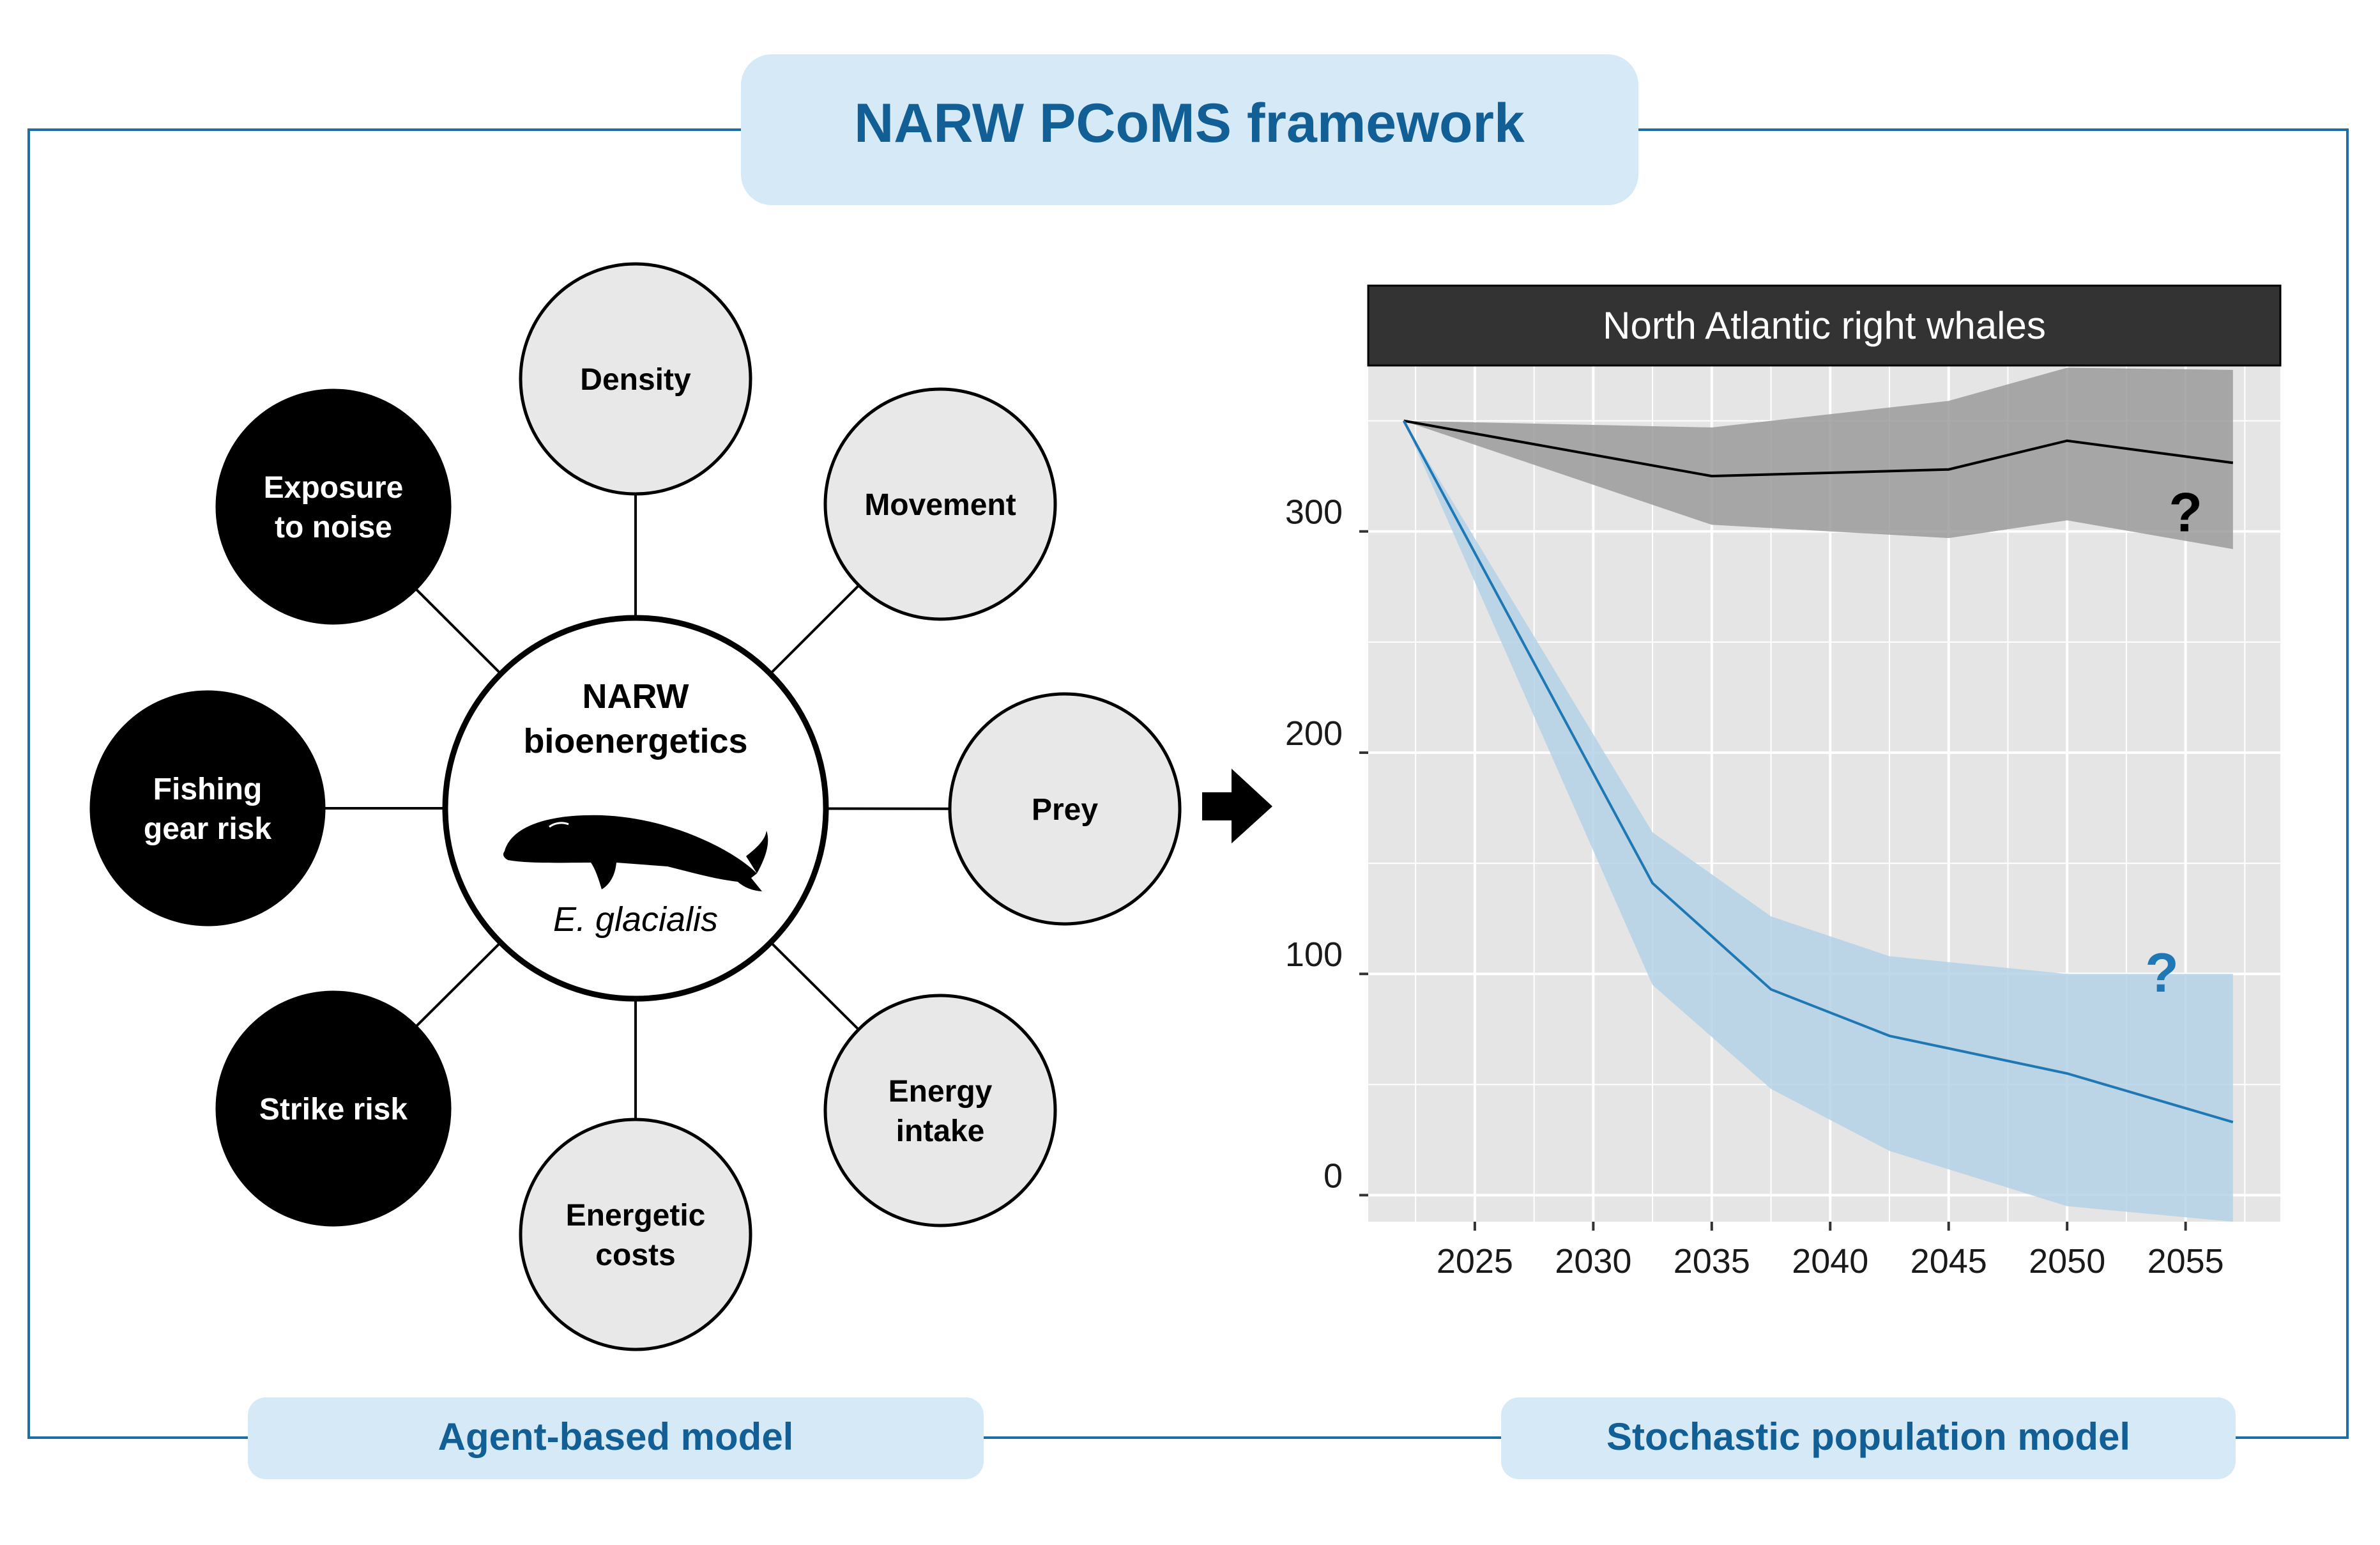  Describe the element at coordinates (635, 808) in the screenshot. I see `center-node` at that location.